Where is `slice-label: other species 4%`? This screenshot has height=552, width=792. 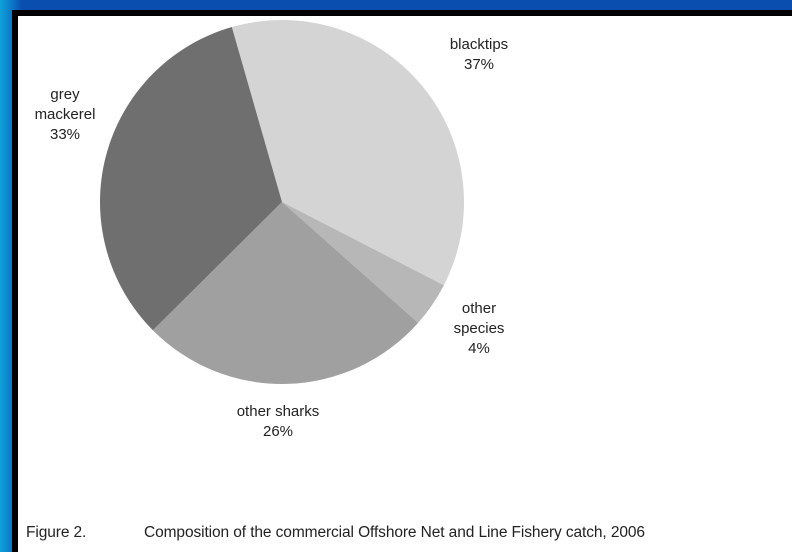 slice-label: other species 4% is located at coordinates (479, 328).